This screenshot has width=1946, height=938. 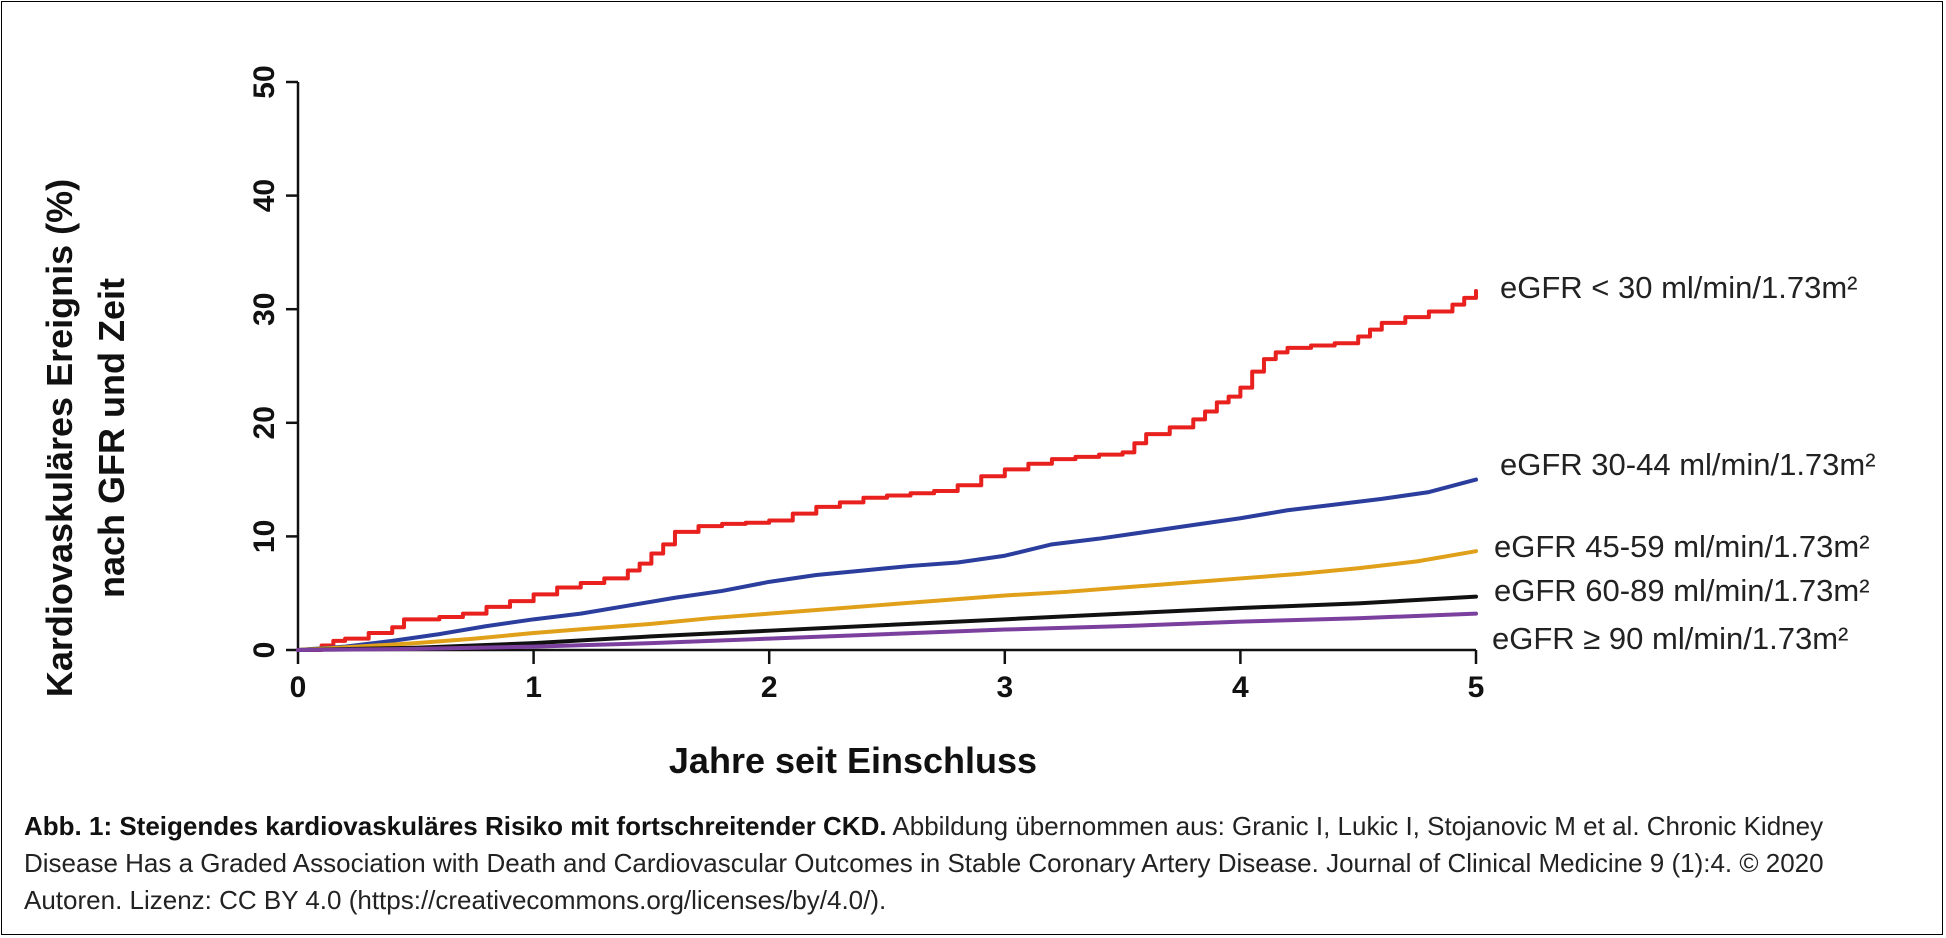 What do you see at coordinates (1004, 687) in the screenshot?
I see `x-tick-label: 3` at bounding box center [1004, 687].